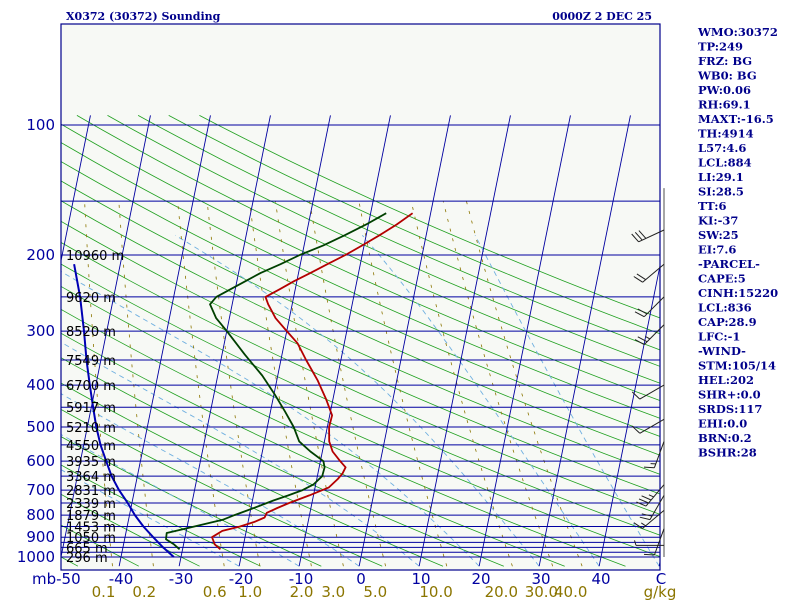  I want to click on pressure-tick-label: 900, so click(40, 537).